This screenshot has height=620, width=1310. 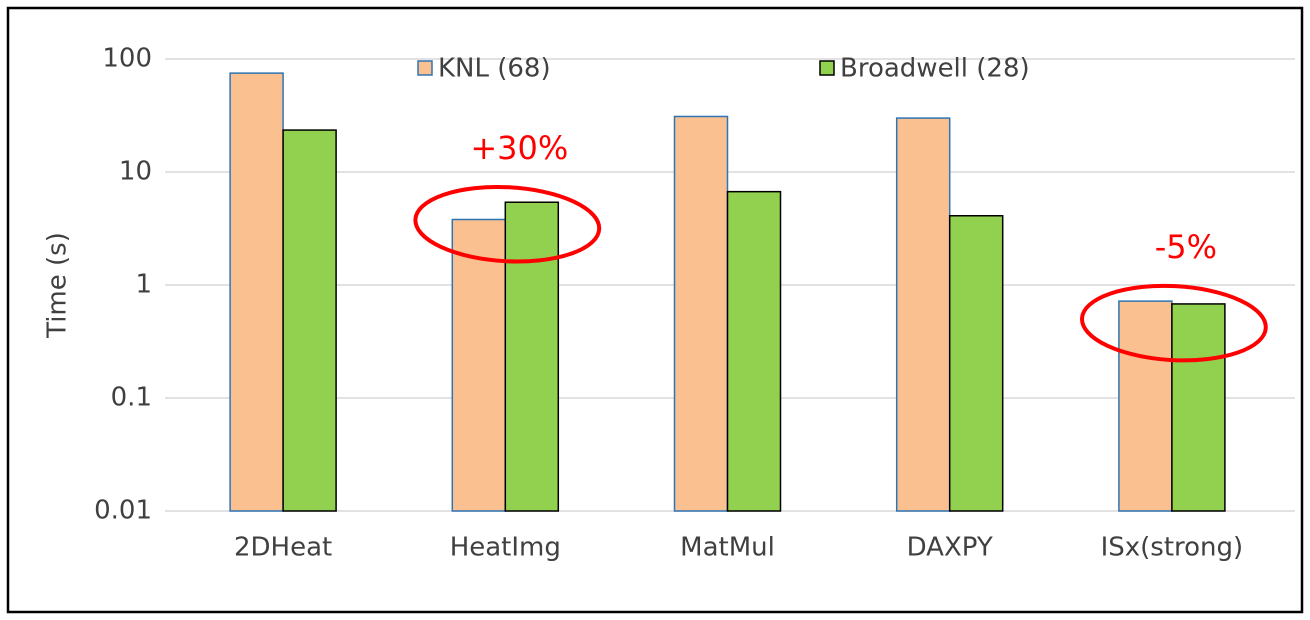 I want to click on x-tick-label: DAXPY, so click(x=950, y=548).